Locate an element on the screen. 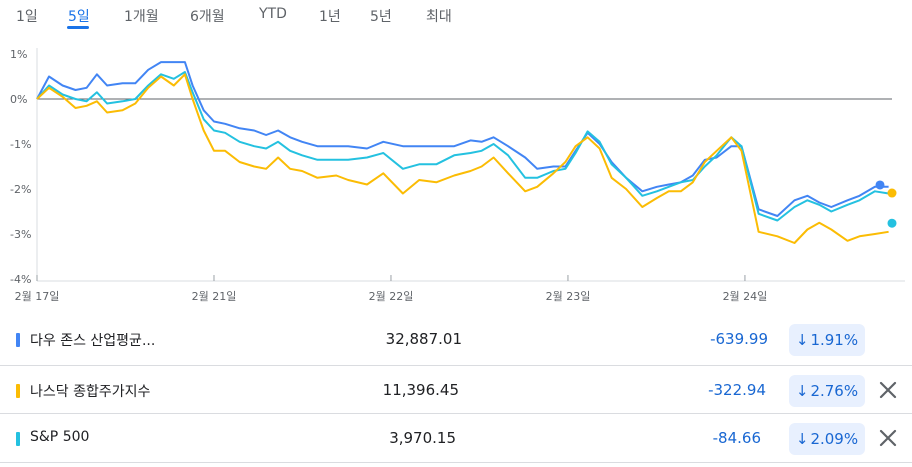 The image size is (912, 467). percent-change-value: 1.91% is located at coordinates (834, 340).